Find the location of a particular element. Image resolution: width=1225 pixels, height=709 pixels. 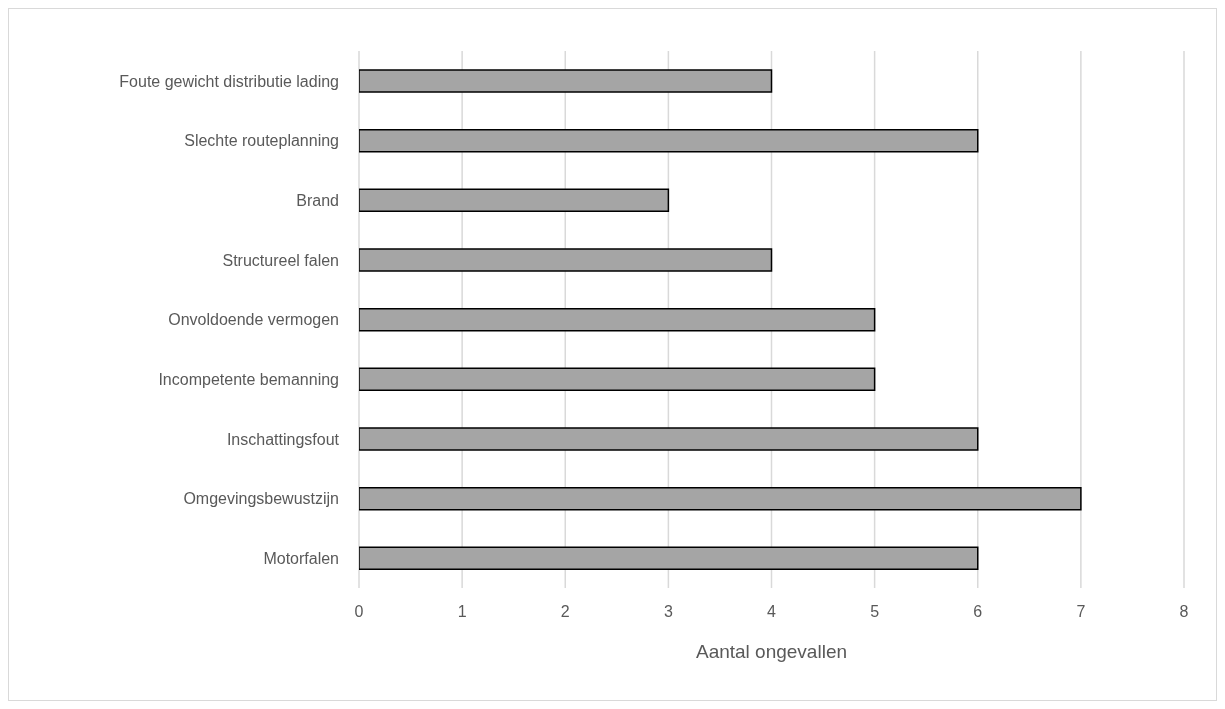

y-tick-label: Brand is located at coordinates (317, 200).